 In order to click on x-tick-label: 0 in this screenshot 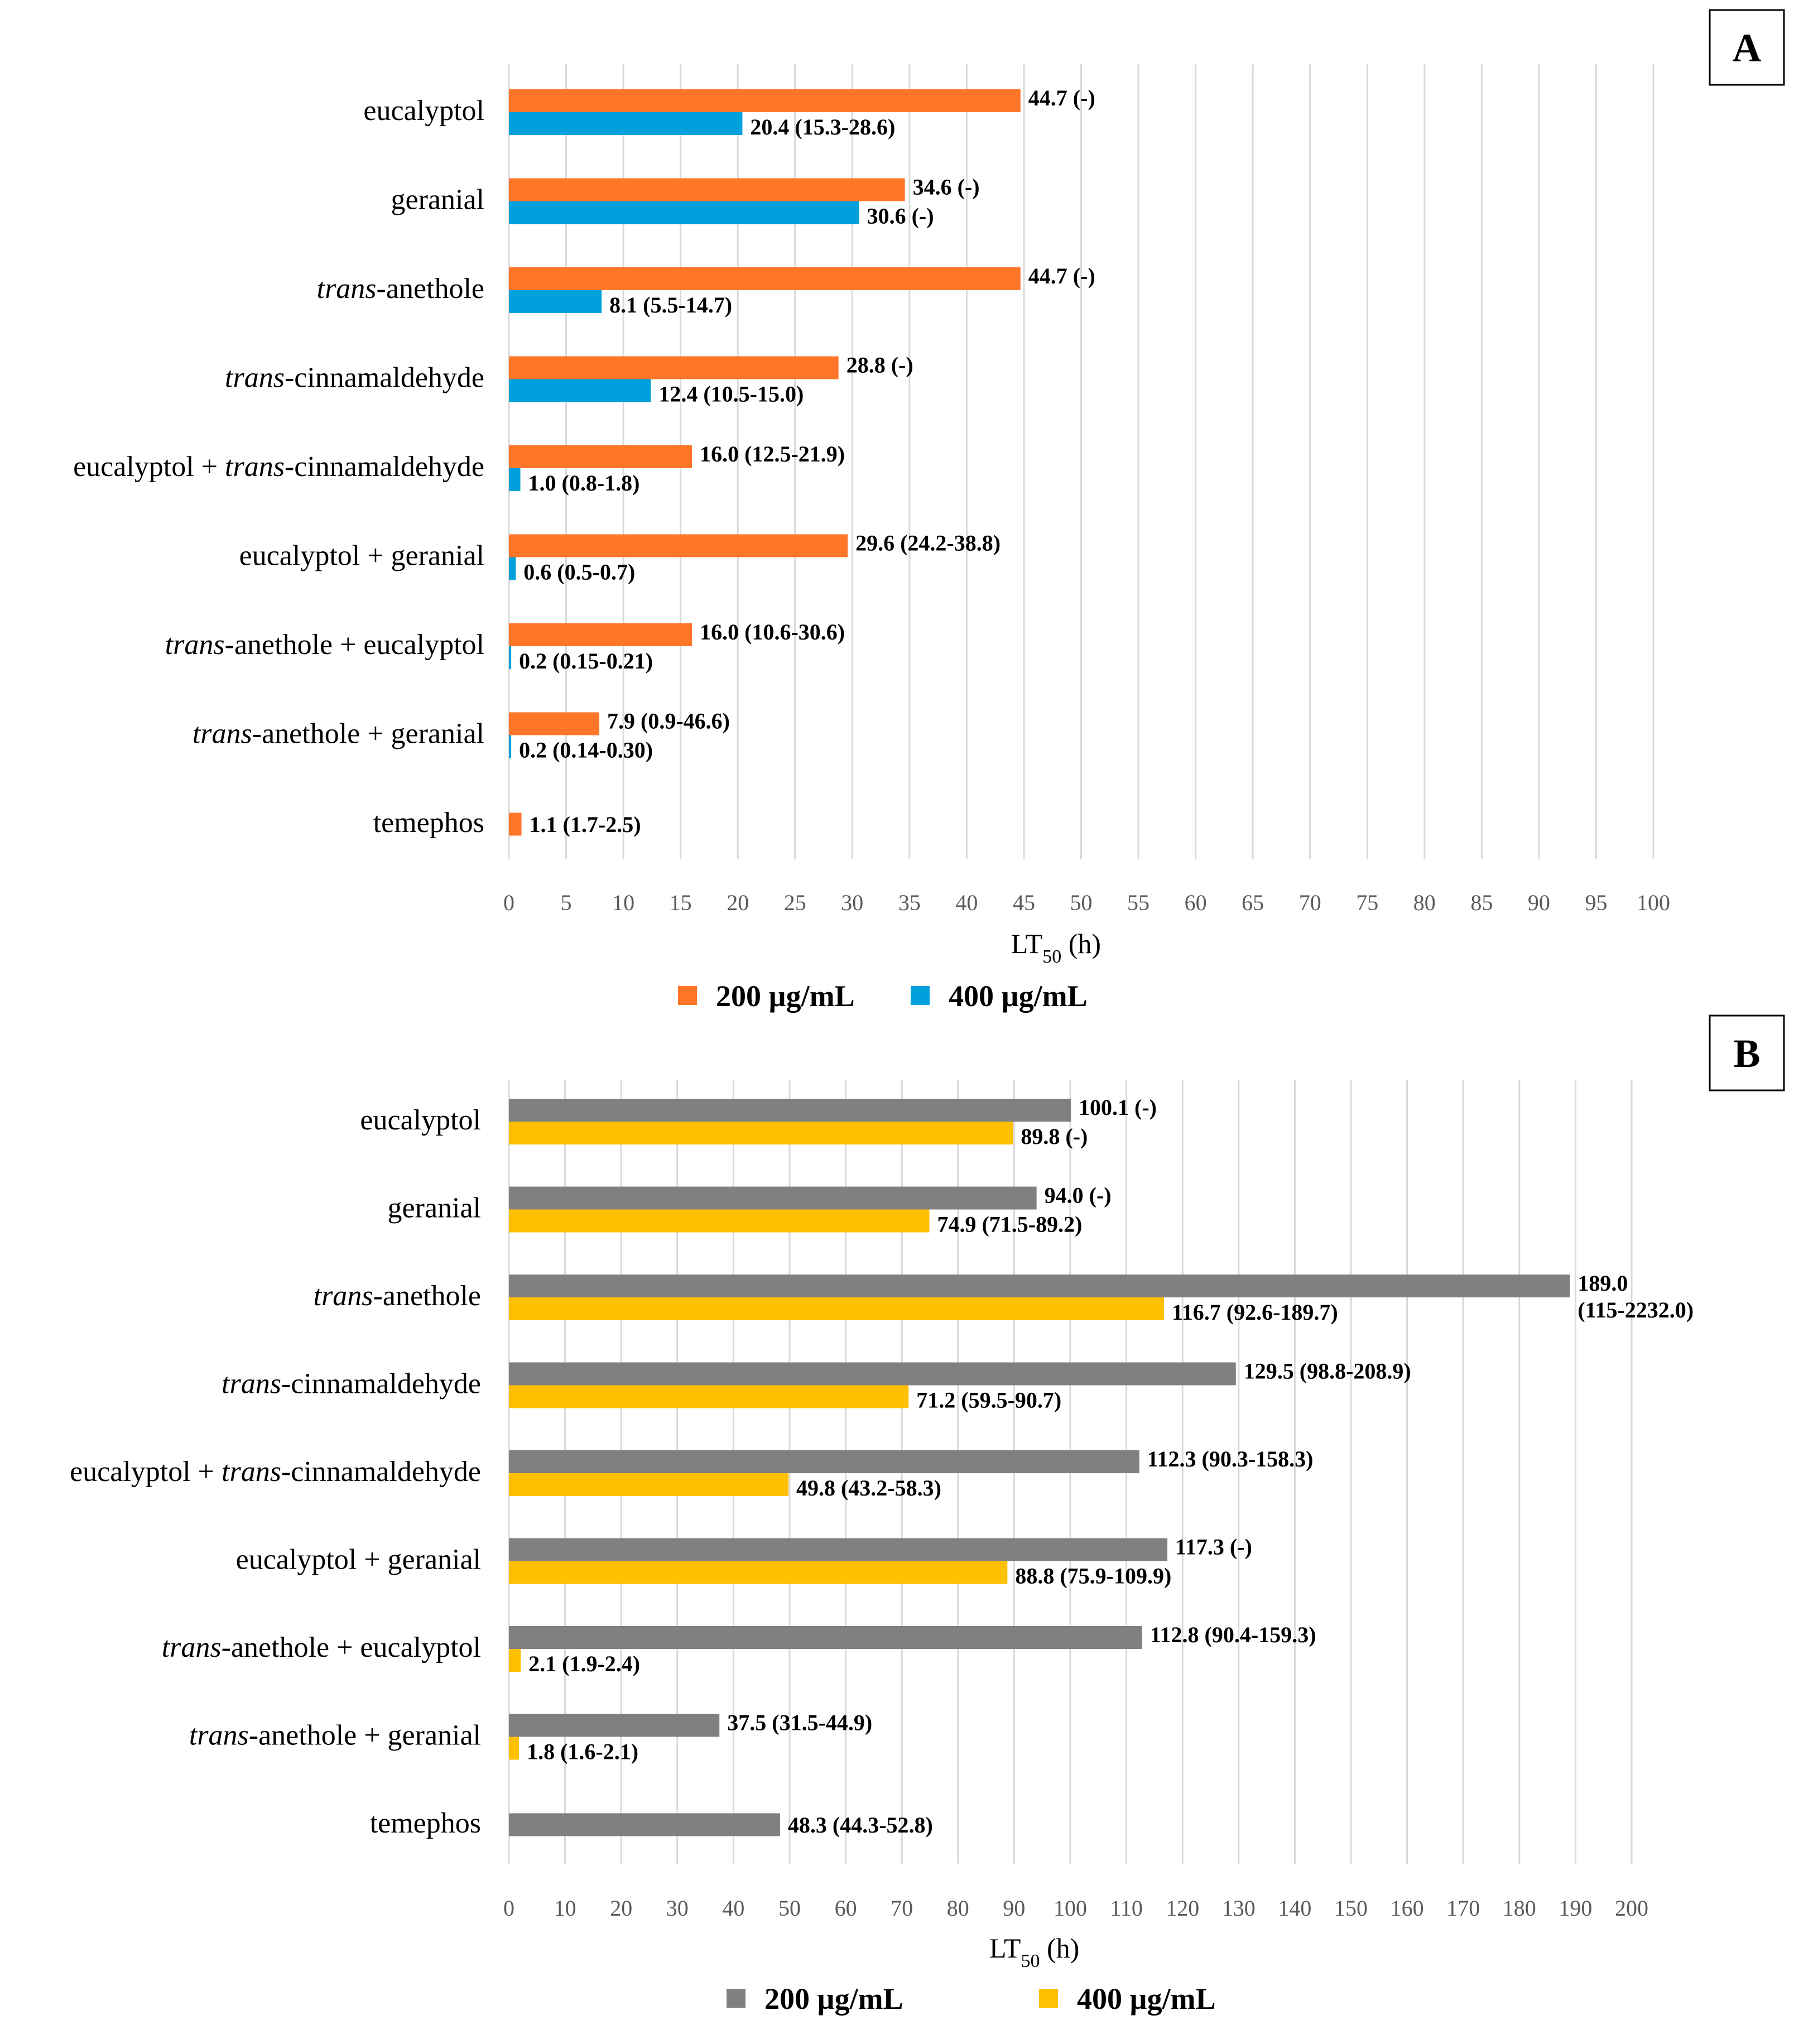, I will do `click(508, 902)`.